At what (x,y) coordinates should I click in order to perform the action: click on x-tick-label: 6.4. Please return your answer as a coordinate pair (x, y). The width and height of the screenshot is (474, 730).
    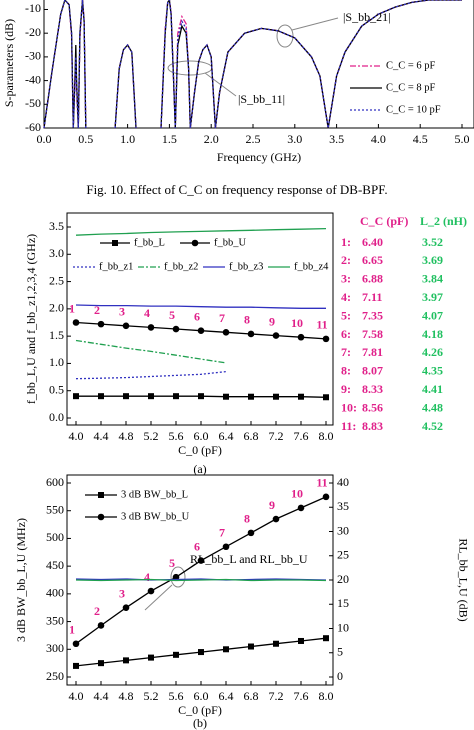
    Looking at the image, I should click on (226, 436).